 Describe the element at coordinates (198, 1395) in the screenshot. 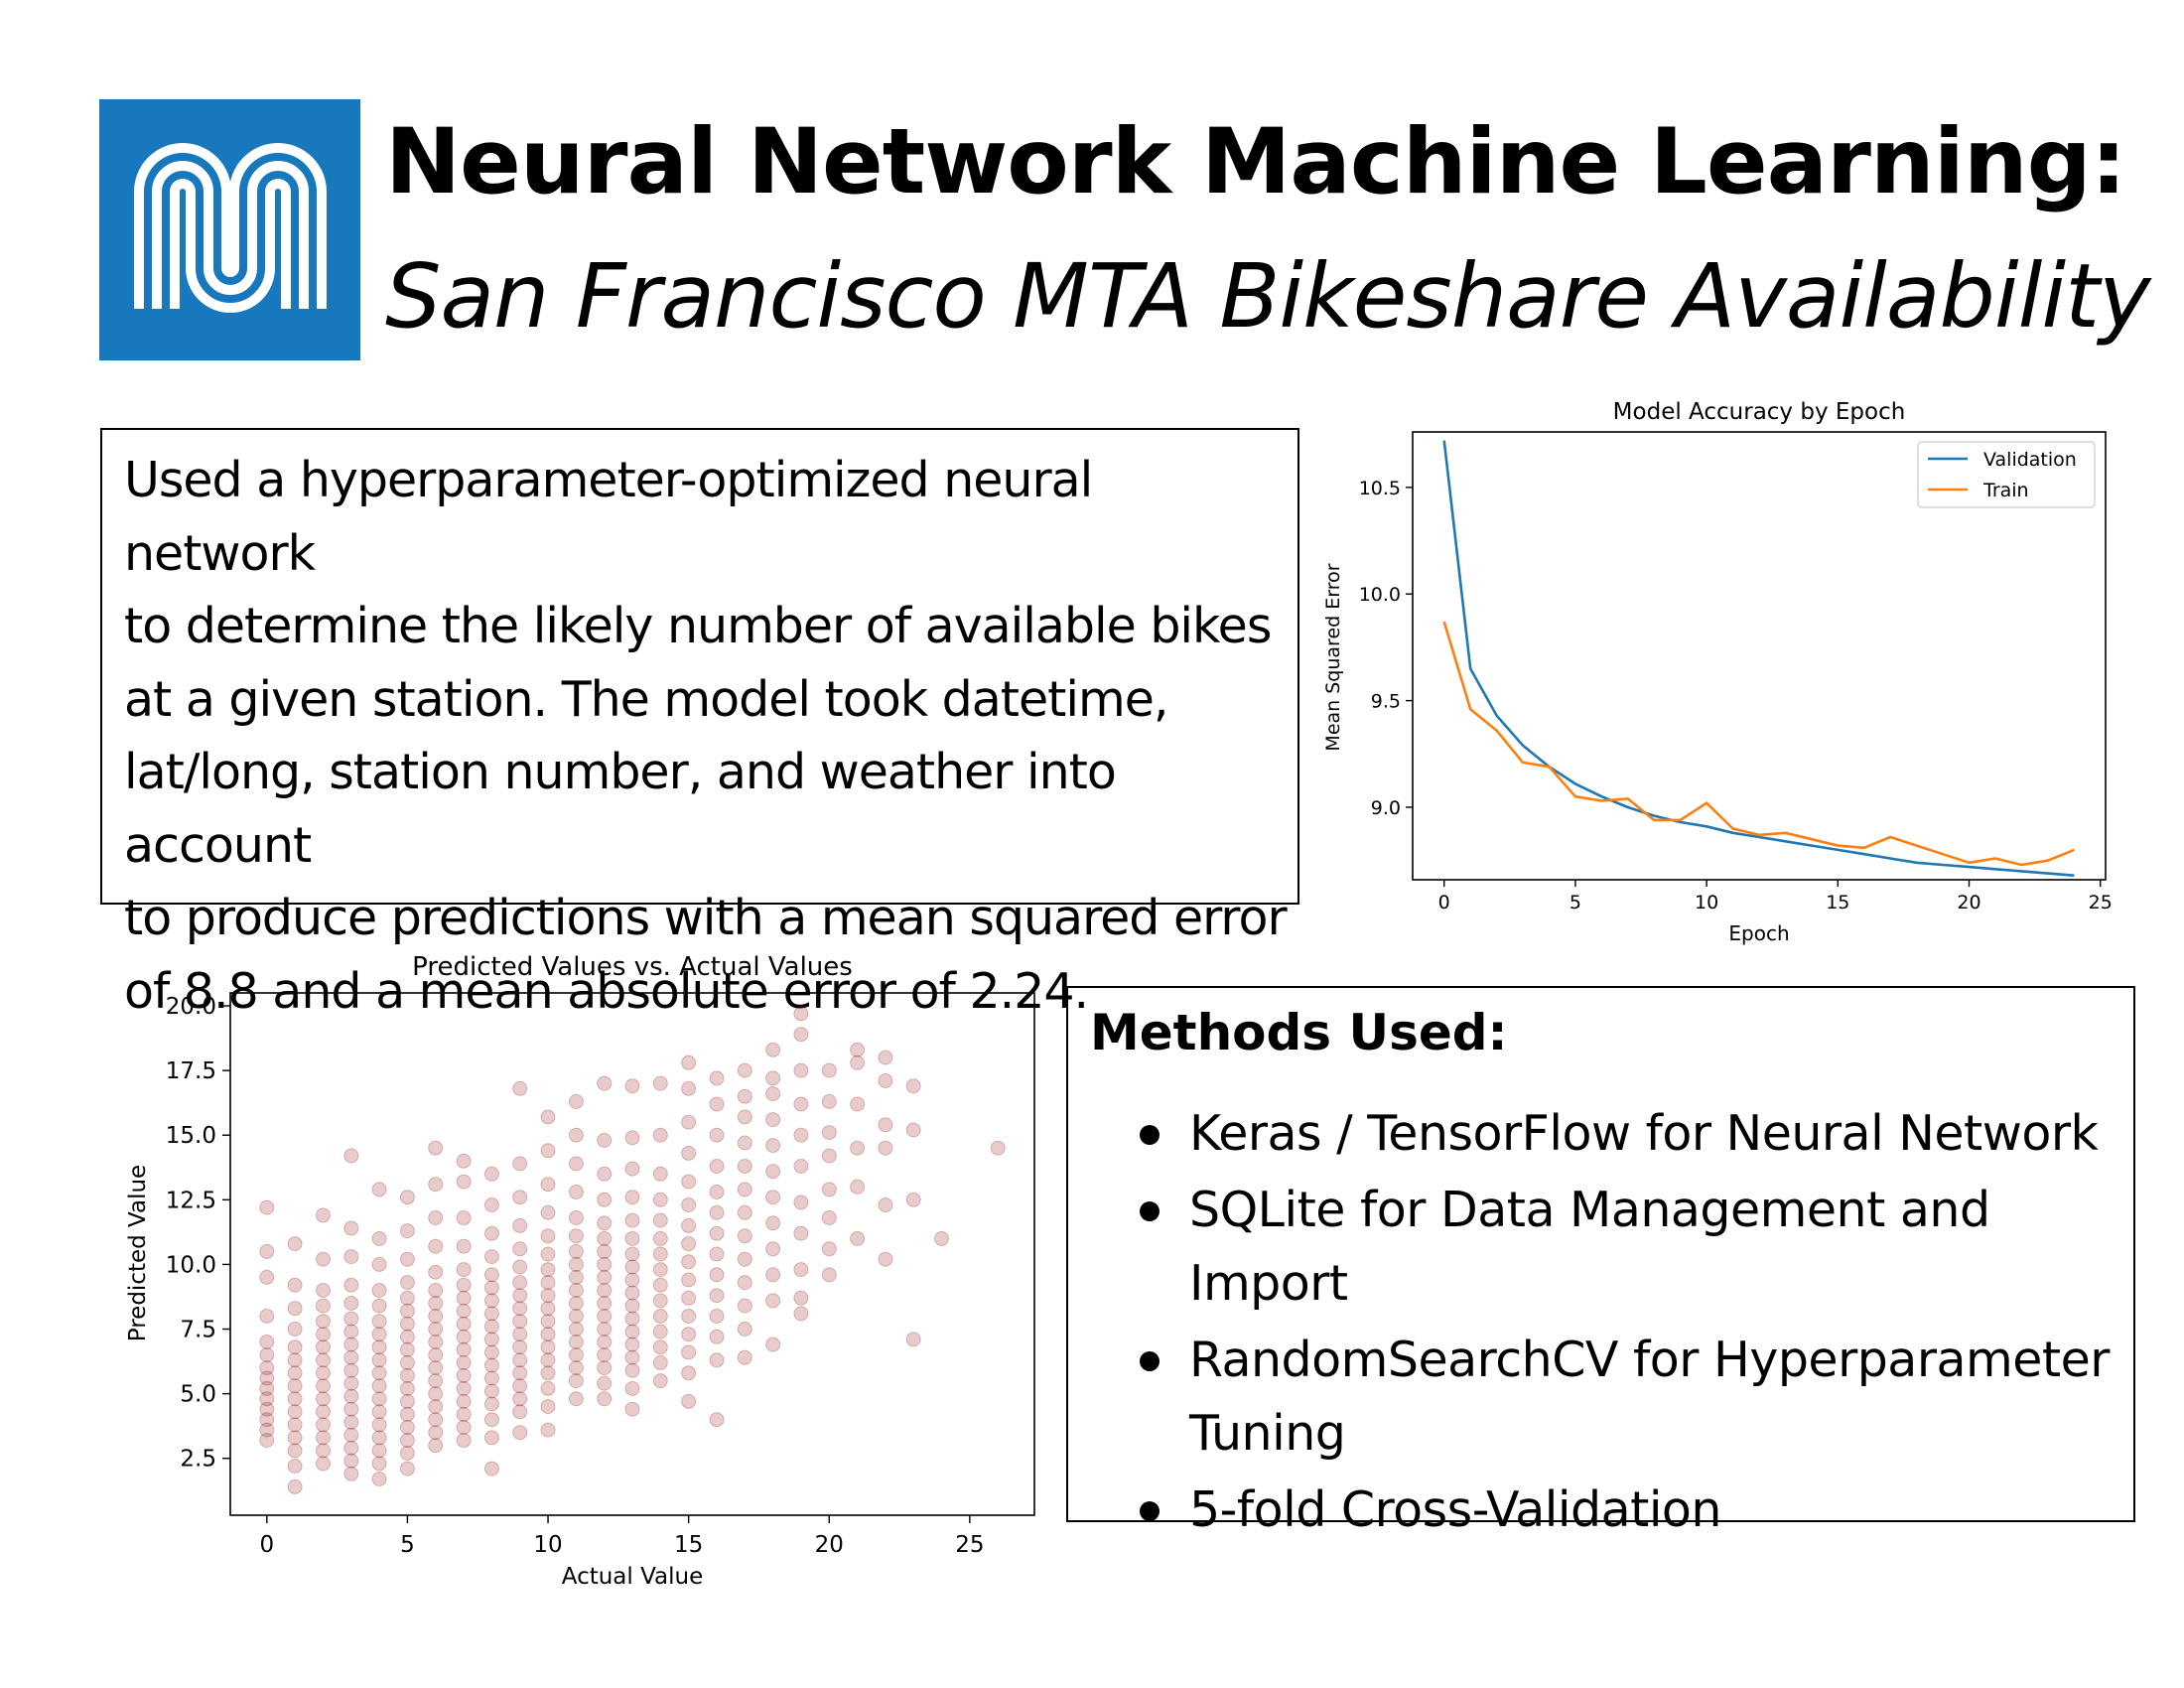

I see `y-tick-label: 5.0` at that location.